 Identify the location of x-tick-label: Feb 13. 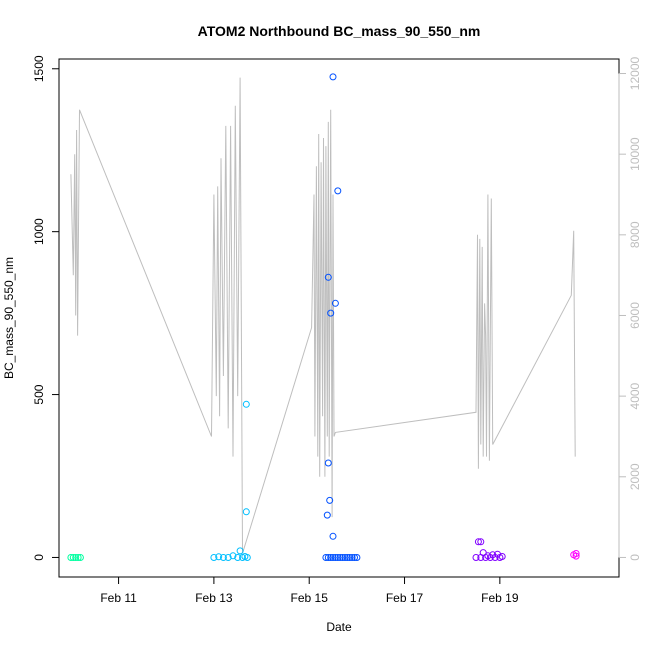
(214, 598).